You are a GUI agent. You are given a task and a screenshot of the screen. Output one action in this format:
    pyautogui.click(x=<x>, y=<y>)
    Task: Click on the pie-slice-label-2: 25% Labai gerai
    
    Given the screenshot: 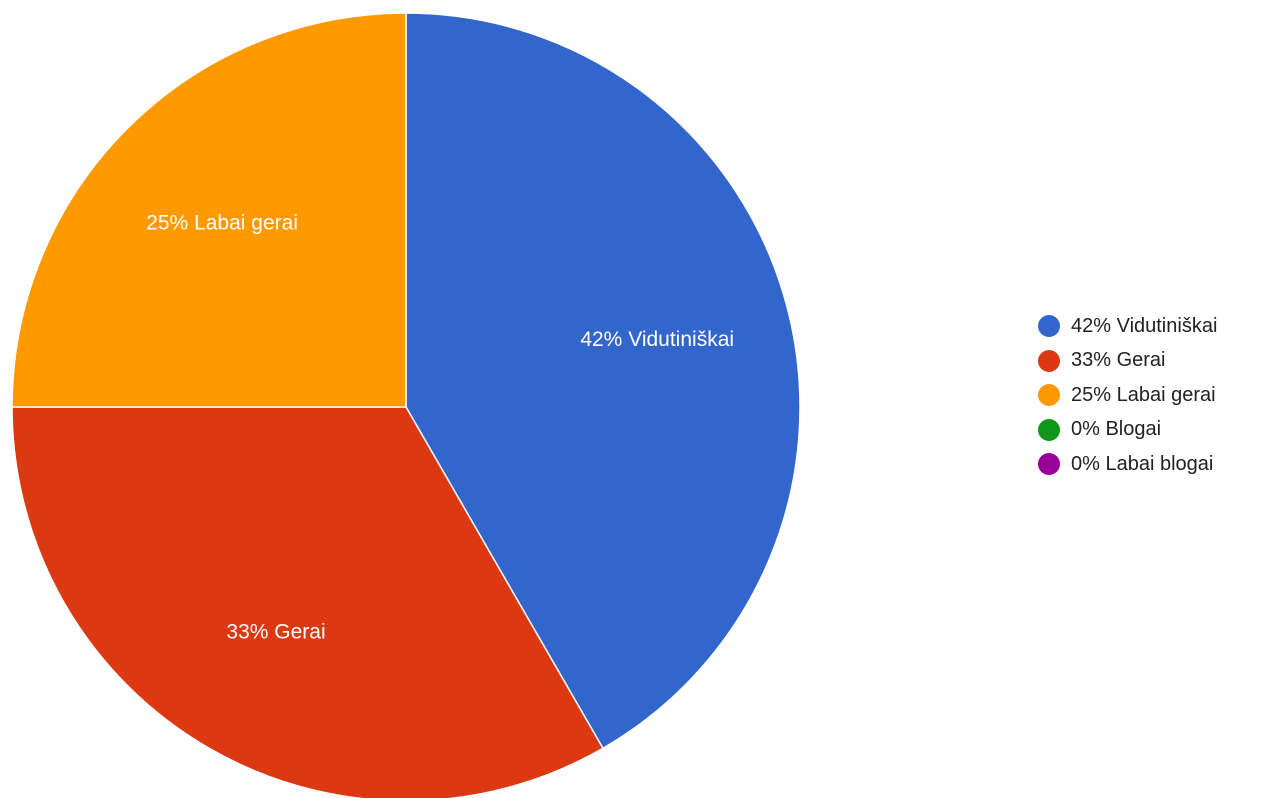 What is the action you would take?
    pyautogui.click(x=222, y=223)
    